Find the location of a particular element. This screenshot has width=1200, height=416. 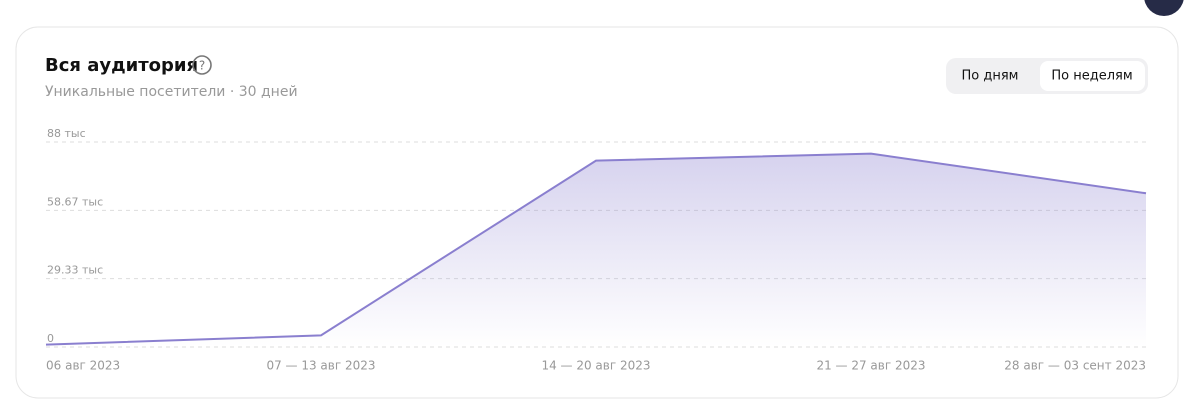

toggle-button: По неделям is located at coordinates (1091, 76).